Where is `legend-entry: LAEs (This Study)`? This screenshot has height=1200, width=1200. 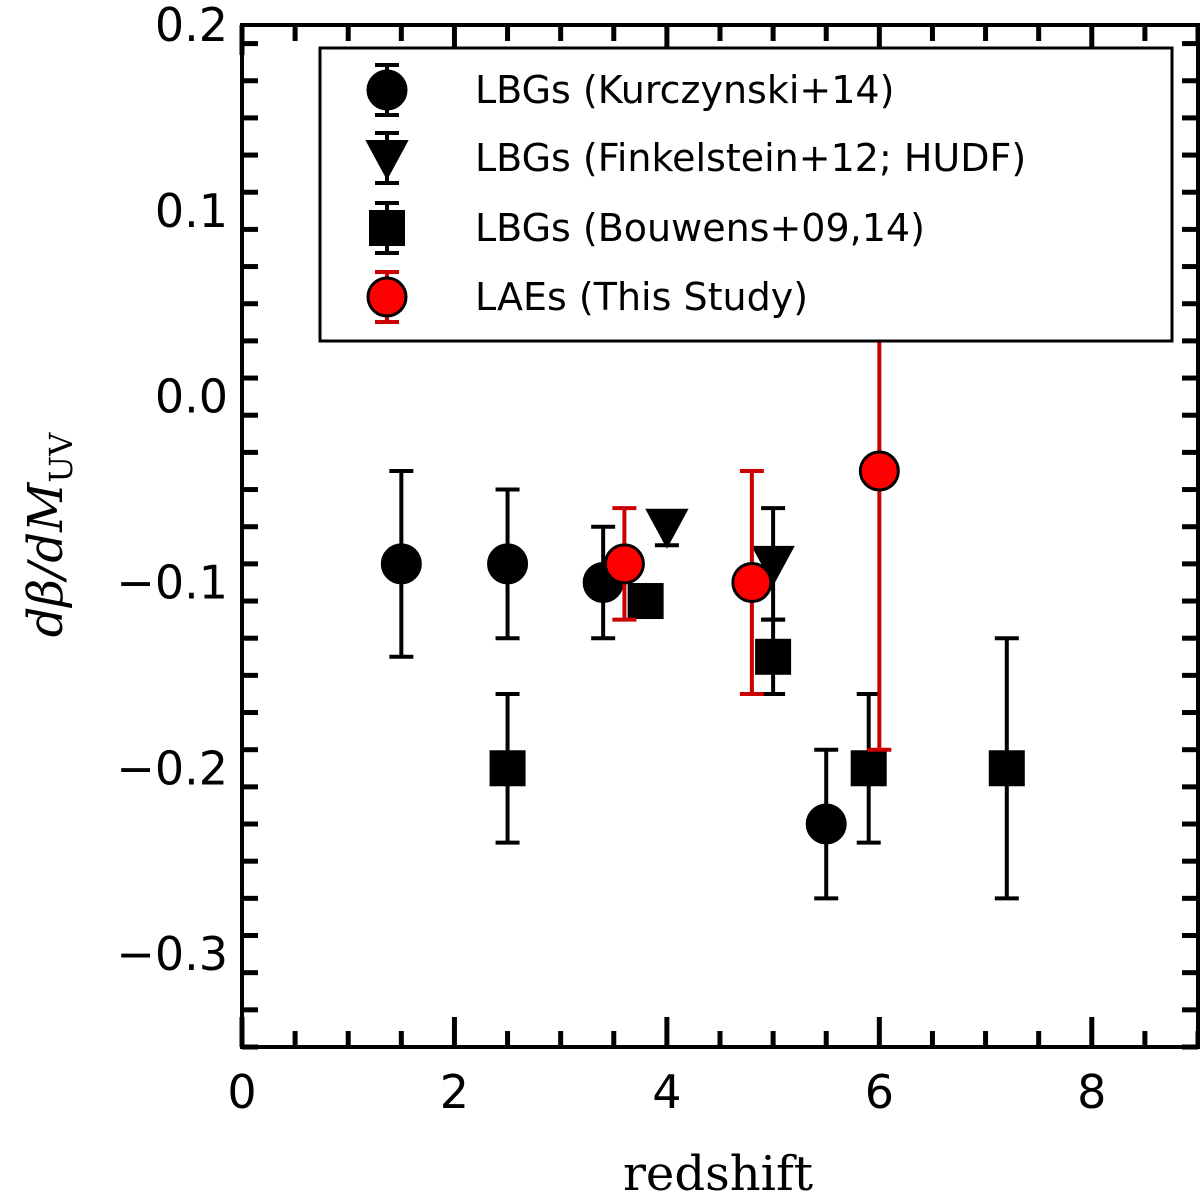
legend-entry: LAEs (This Study) is located at coordinates (587, 297).